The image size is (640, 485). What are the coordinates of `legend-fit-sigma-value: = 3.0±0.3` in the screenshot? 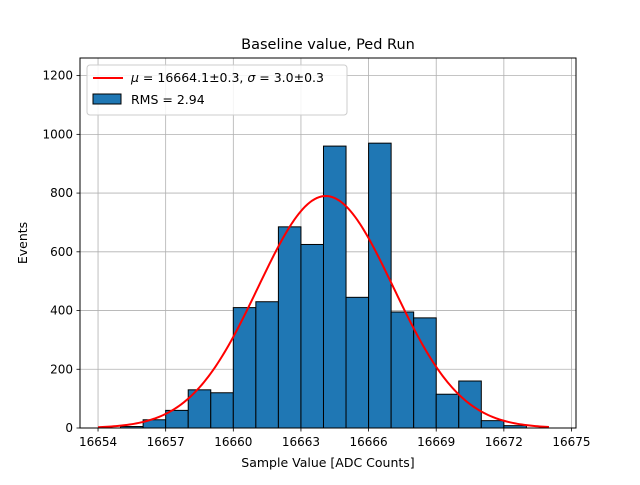 It's located at (289, 77).